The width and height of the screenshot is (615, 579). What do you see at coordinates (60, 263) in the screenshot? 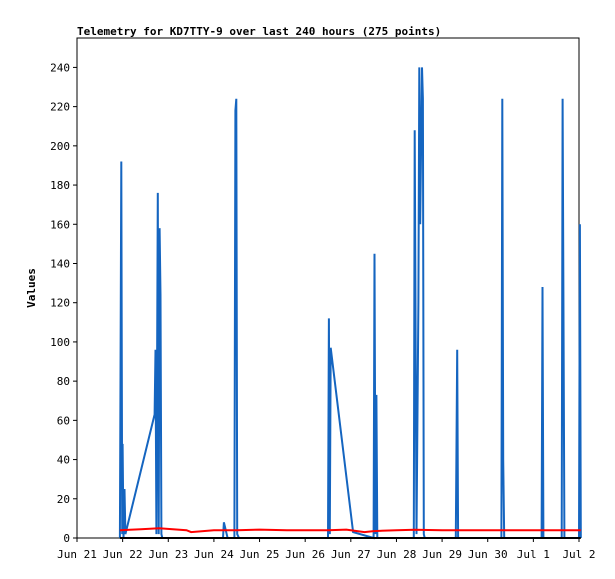
I see `y-tick-label: 140` at bounding box center [60, 263].